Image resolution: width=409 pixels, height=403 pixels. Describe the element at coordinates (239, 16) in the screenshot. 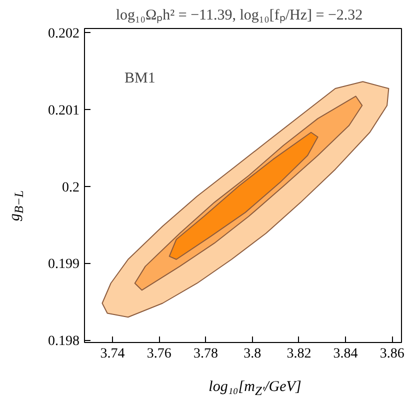

I see `chart-title: log₁₀Ωₚh² = −11.39, log₁₀[fₚ/Hz] = −2.32` at that location.